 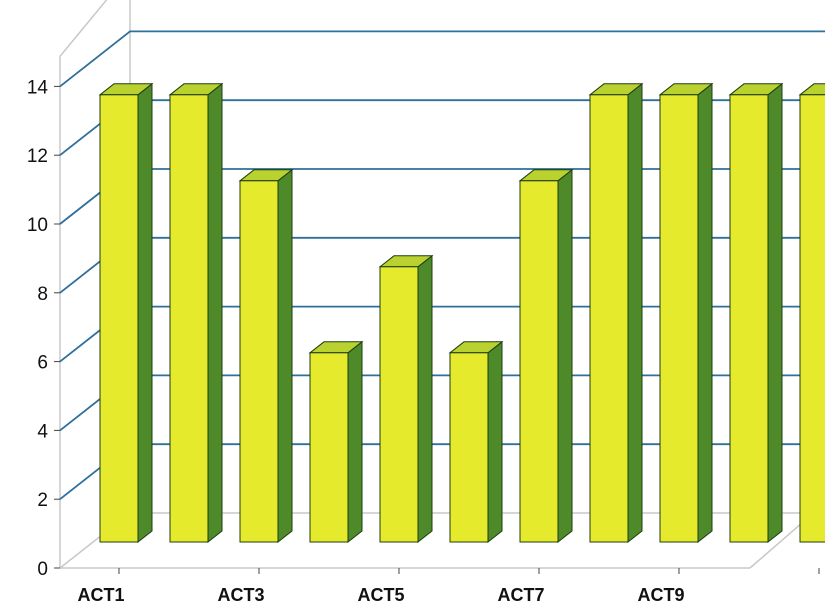 I want to click on y-tick-label: 4, so click(x=42, y=431).